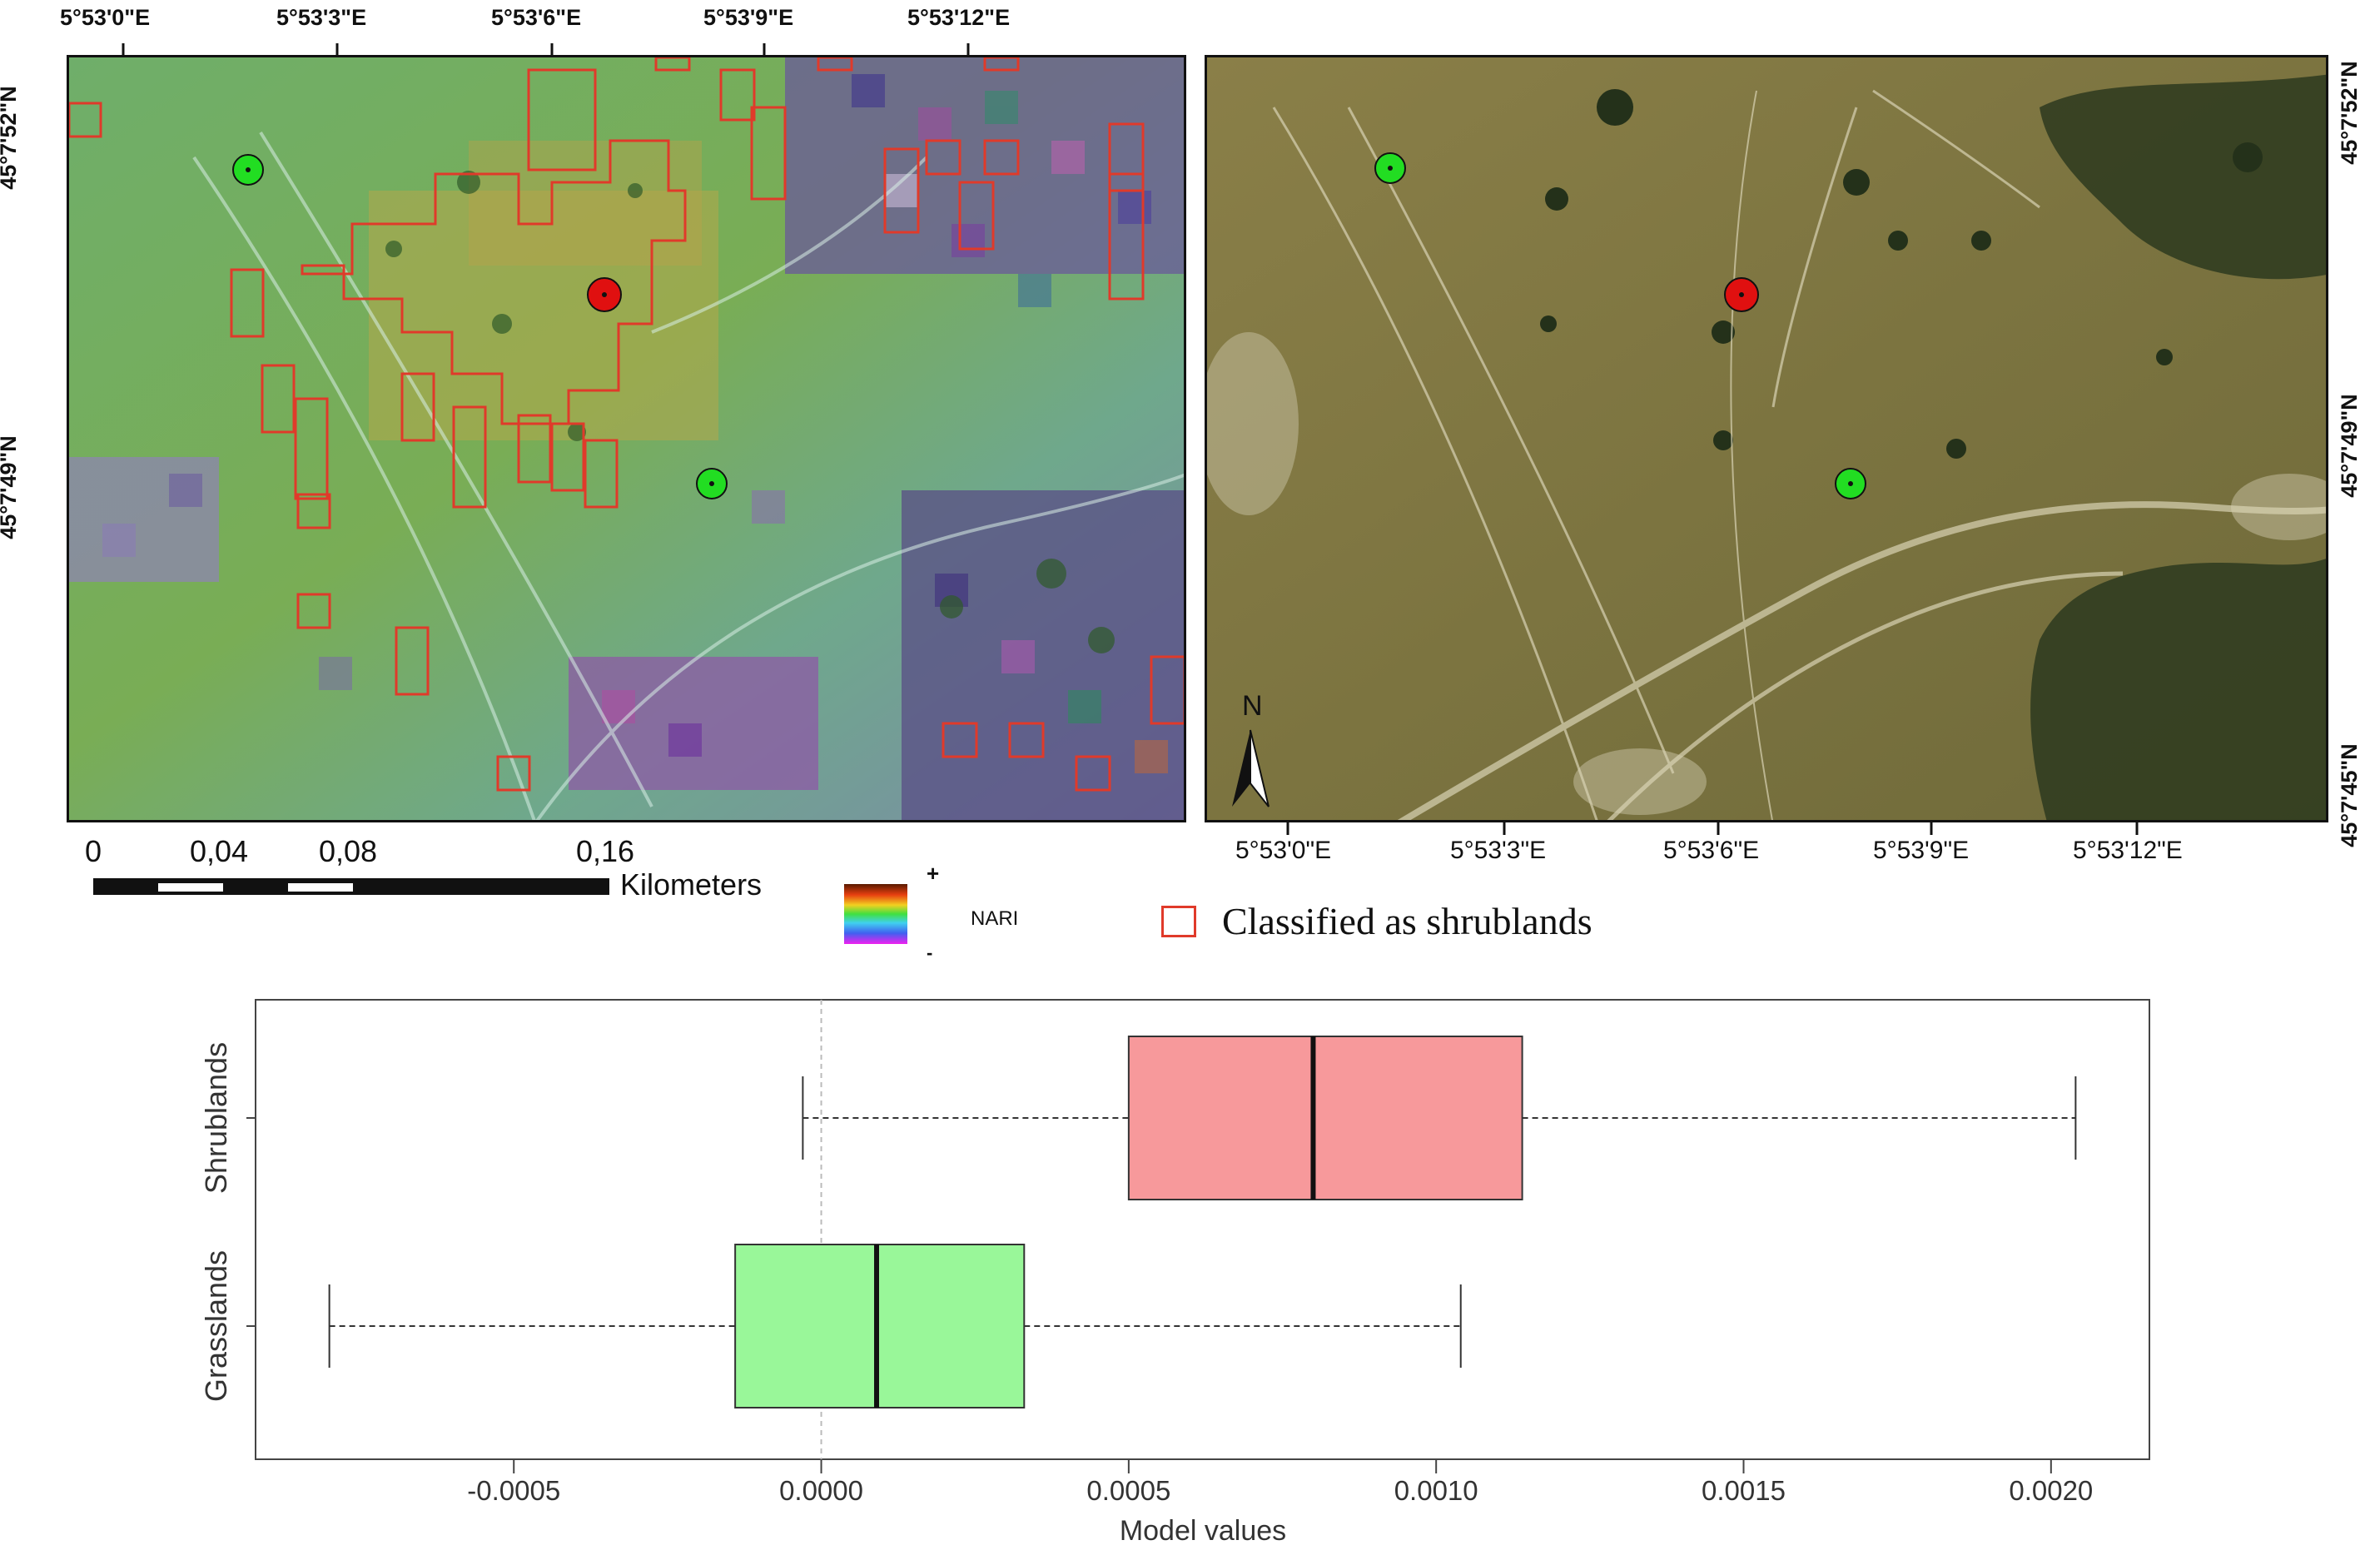 The width and height of the screenshot is (2380, 1560). I want to click on left-map-left-tick: 45°7'49"N, so click(10, 487).